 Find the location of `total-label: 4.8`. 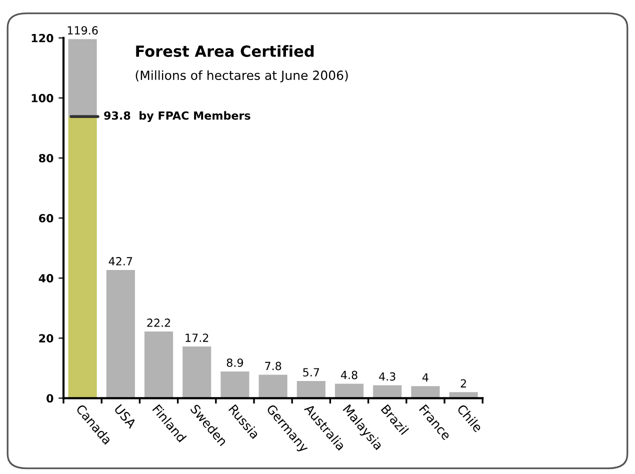

total-label: 4.8 is located at coordinates (349, 375).